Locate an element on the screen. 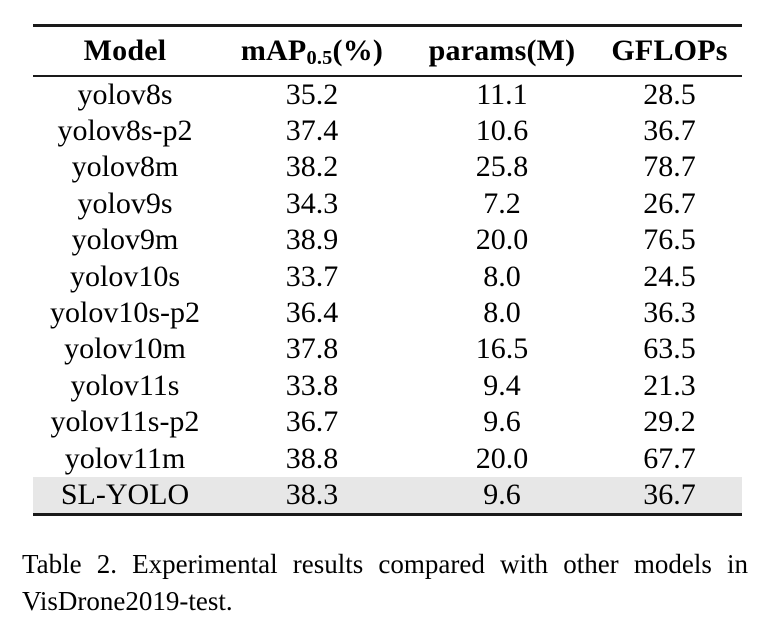 Image resolution: width=770 pixels, height=638 pixels. table-row: yolov9s 34.3 7.2 26.7 is located at coordinates (387, 204).